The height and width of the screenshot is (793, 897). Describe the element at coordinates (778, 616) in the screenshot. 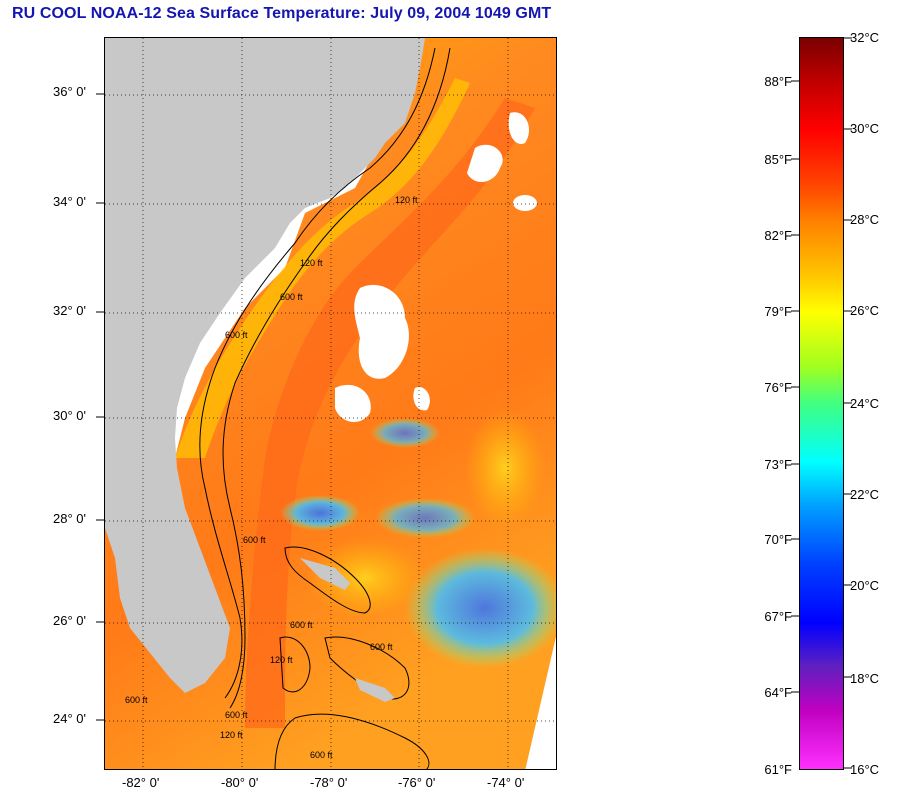

I see `colorbar-label-f: 67°F` at that location.